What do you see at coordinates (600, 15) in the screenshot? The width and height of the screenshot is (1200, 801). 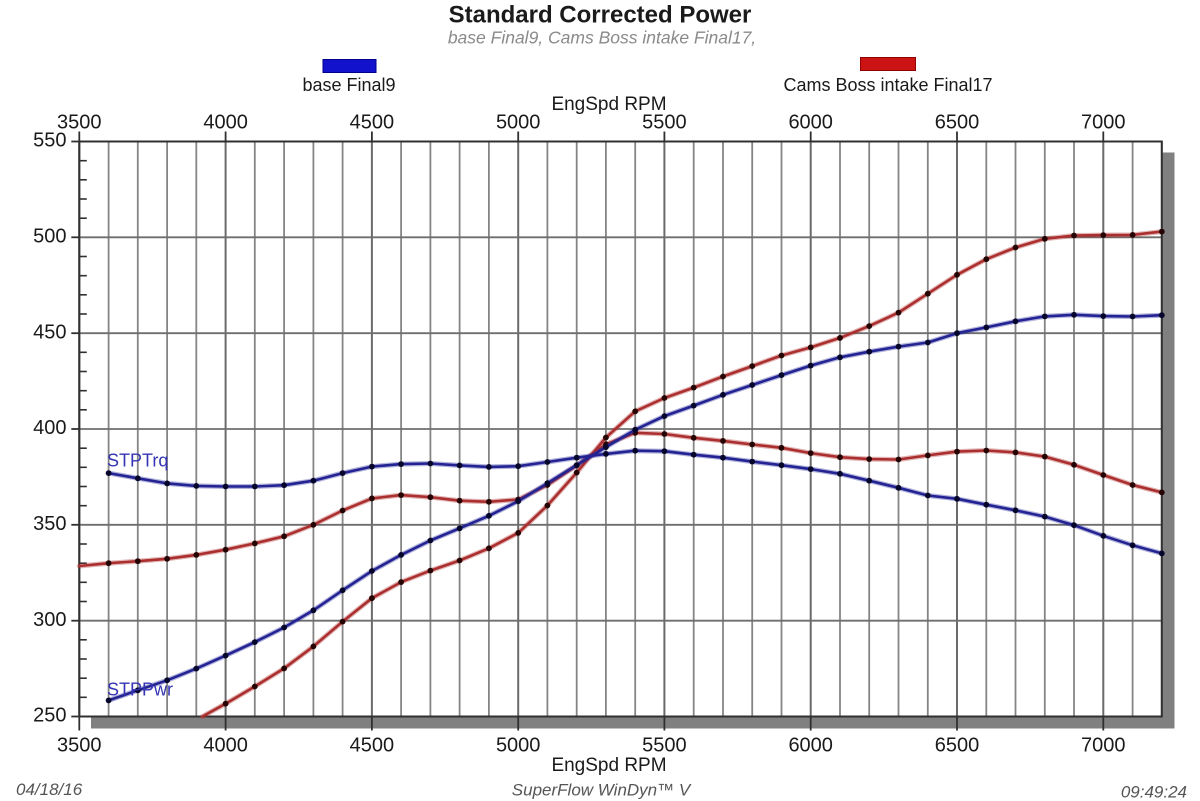 I see `svg-text: Standard Corrected Power` at bounding box center [600, 15].